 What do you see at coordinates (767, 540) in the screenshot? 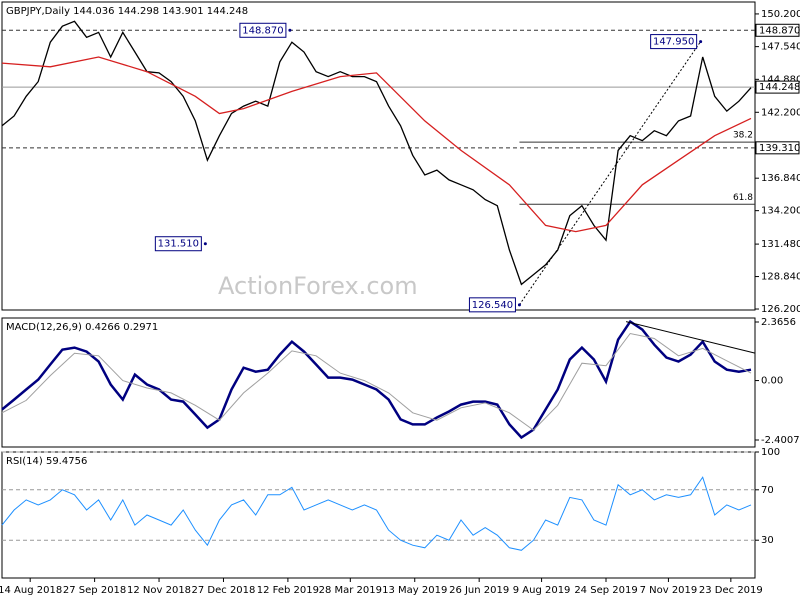
I see `y-tick-label: 30` at bounding box center [767, 540].